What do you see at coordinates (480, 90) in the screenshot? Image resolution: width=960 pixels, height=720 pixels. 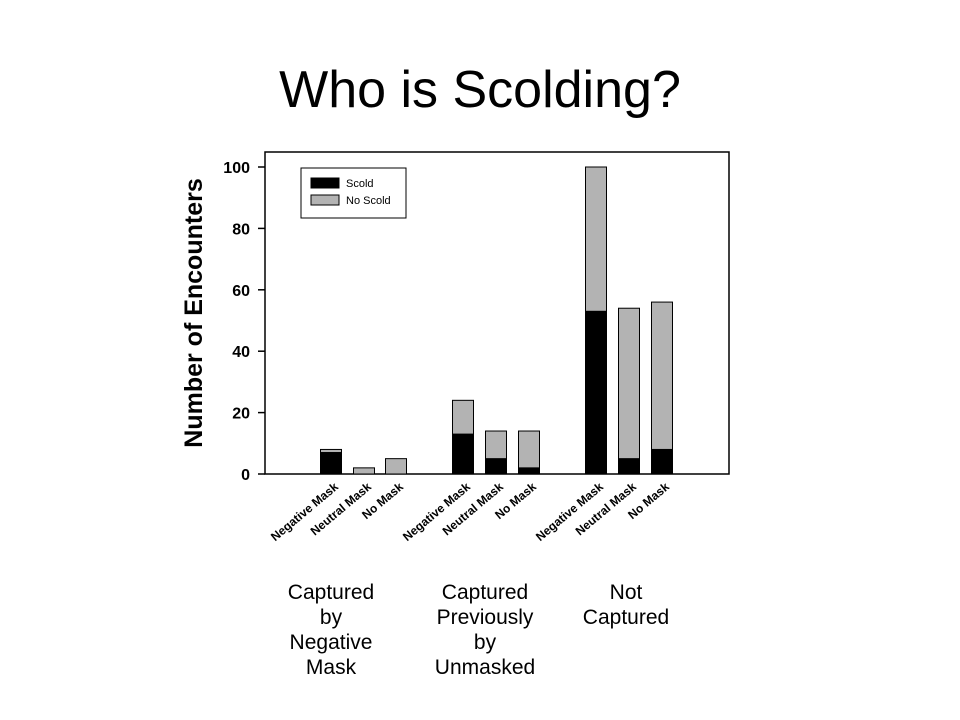 I see `slide-title: Who is Scolding?` at bounding box center [480, 90].